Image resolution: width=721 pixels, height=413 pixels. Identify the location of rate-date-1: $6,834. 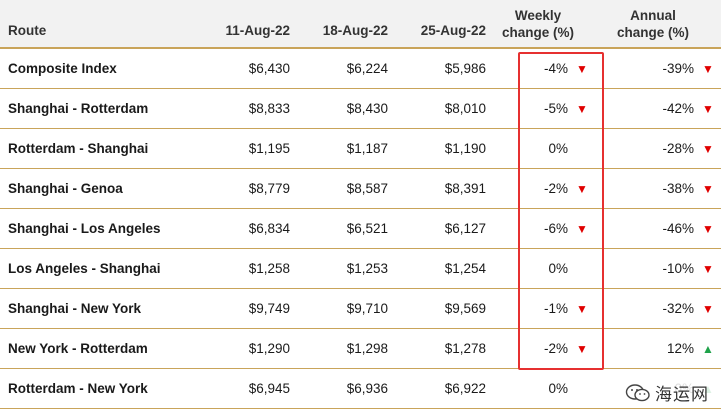
(269, 228).